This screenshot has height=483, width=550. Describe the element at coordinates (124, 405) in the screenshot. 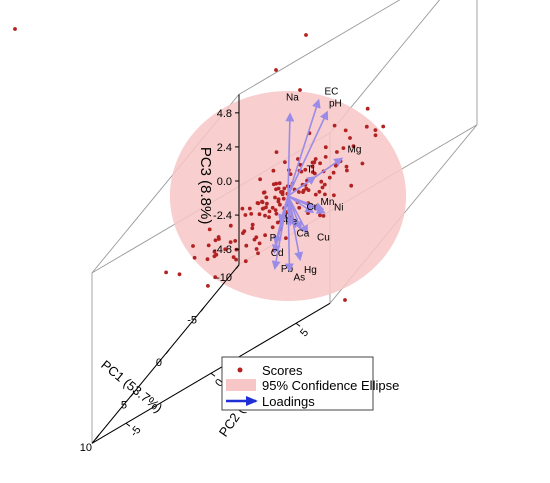

I see `x-tick-label: 5` at that location.